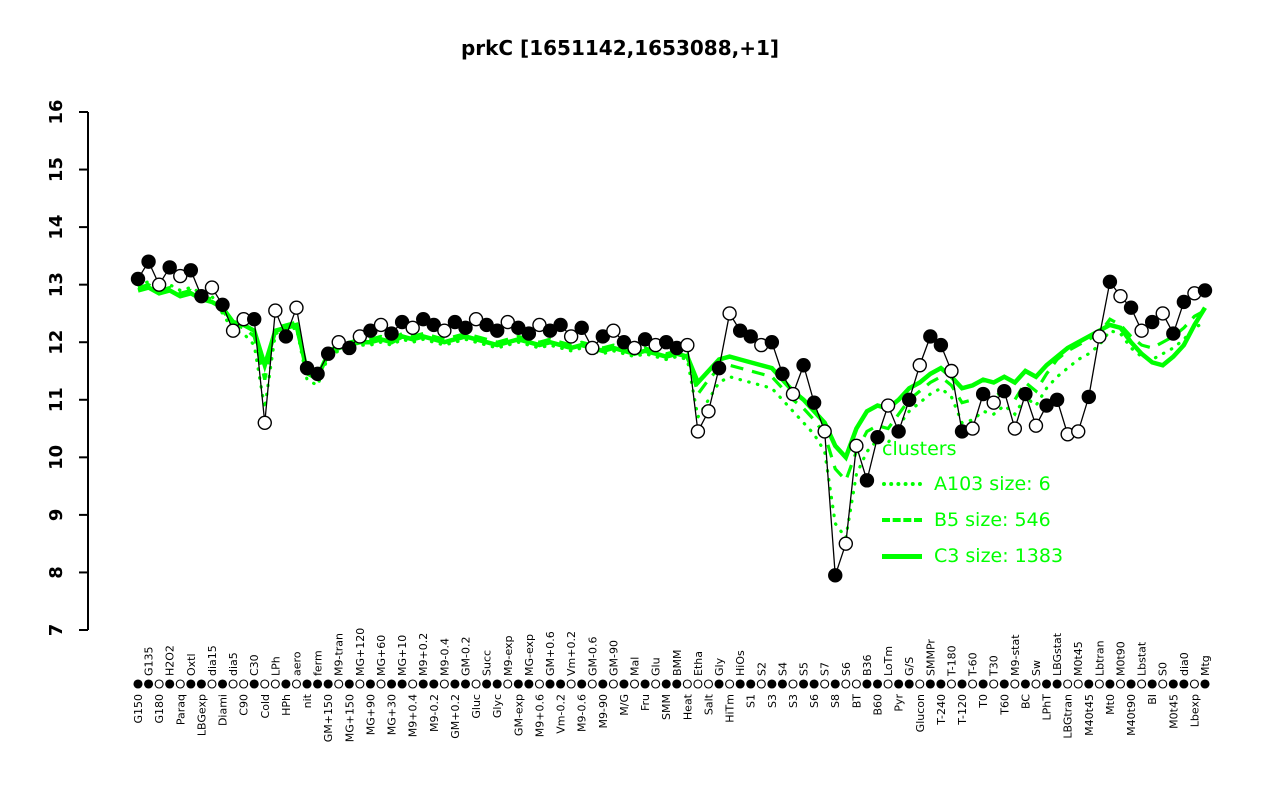 This screenshot has width=1280, height=800. Describe the element at coordinates (328, 718) in the screenshot. I see `x-axis-label: GM+150` at that location.